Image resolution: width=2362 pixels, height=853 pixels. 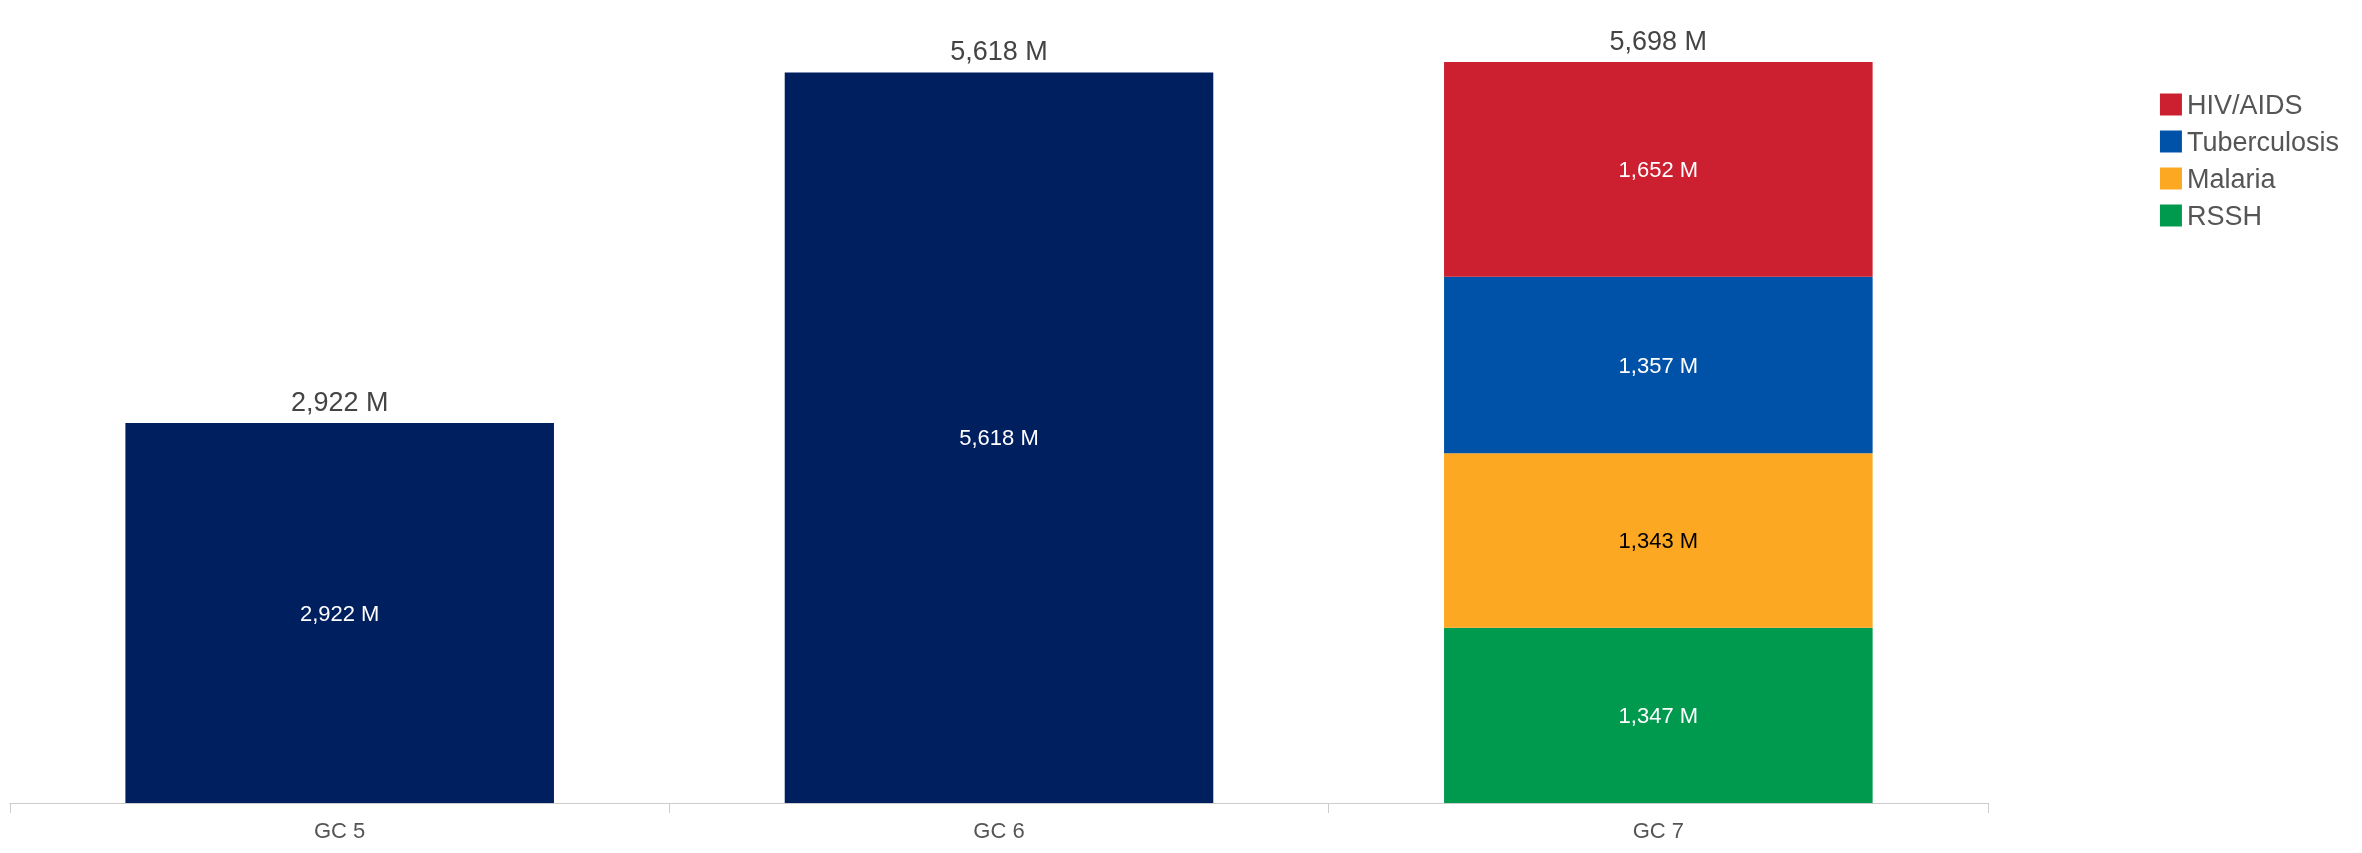 I want to click on data-label: 2,922 M, so click(x=339, y=613).